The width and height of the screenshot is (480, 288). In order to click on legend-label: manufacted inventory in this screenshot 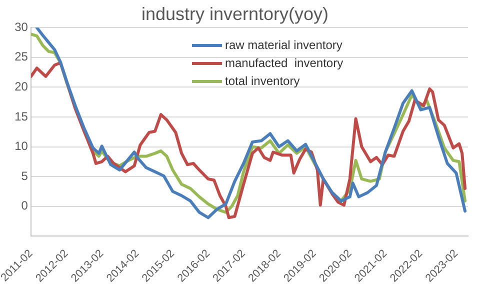, I will do `click(284, 63)`.